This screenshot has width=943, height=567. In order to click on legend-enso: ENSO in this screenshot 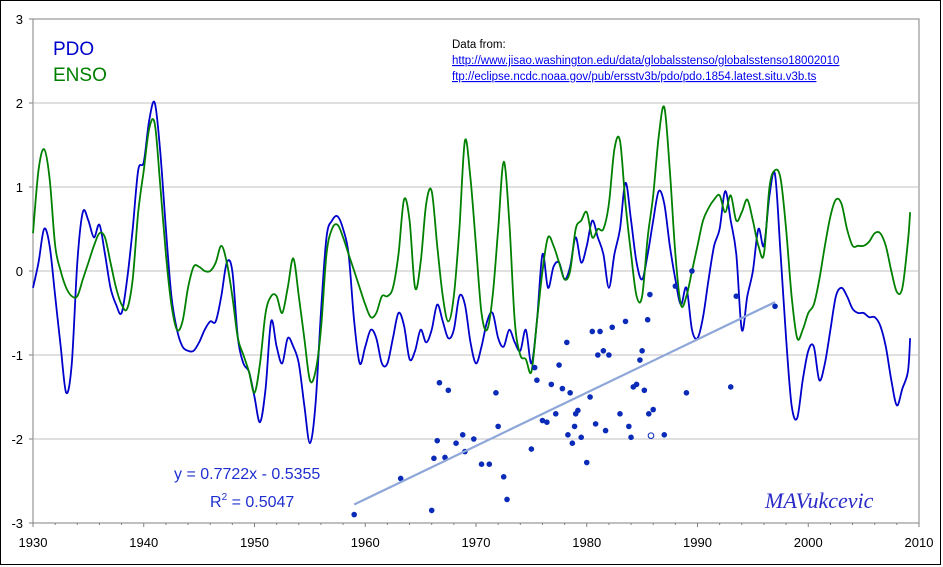, I will do `click(80, 75)`.